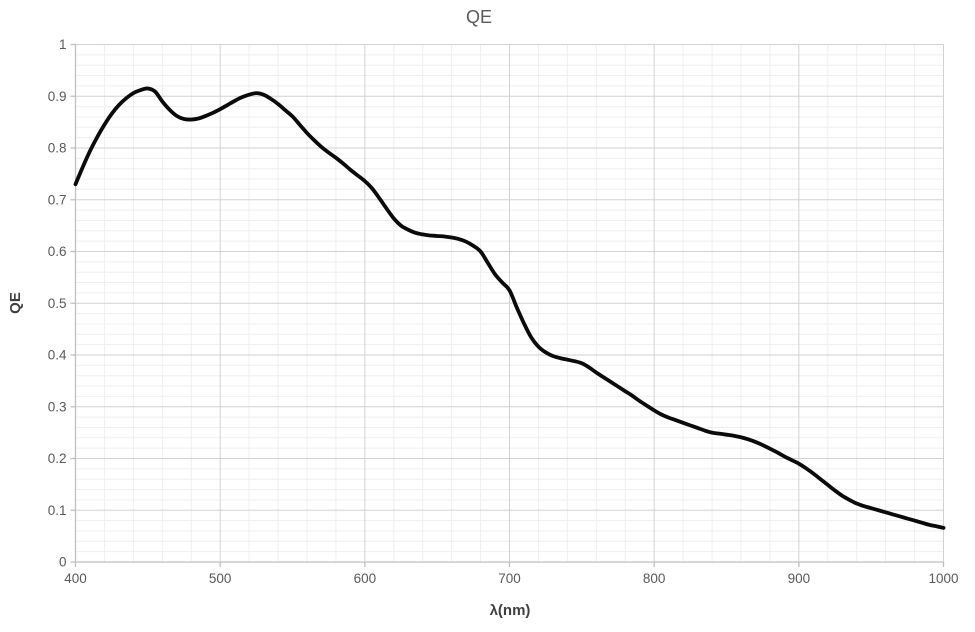  Describe the element at coordinates (365, 578) in the screenshot. I see `x-tick-label: 600` at that location.